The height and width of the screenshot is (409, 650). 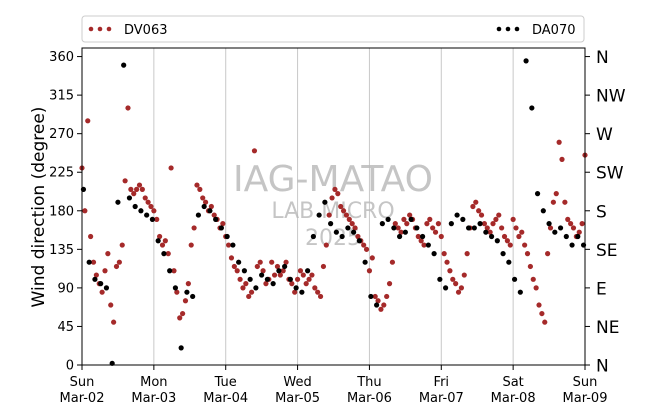 What do you see at coordinates (602, 58) in the screenshot?
I see `compass-tick-label-8: N` at bounding box center [602, 58].